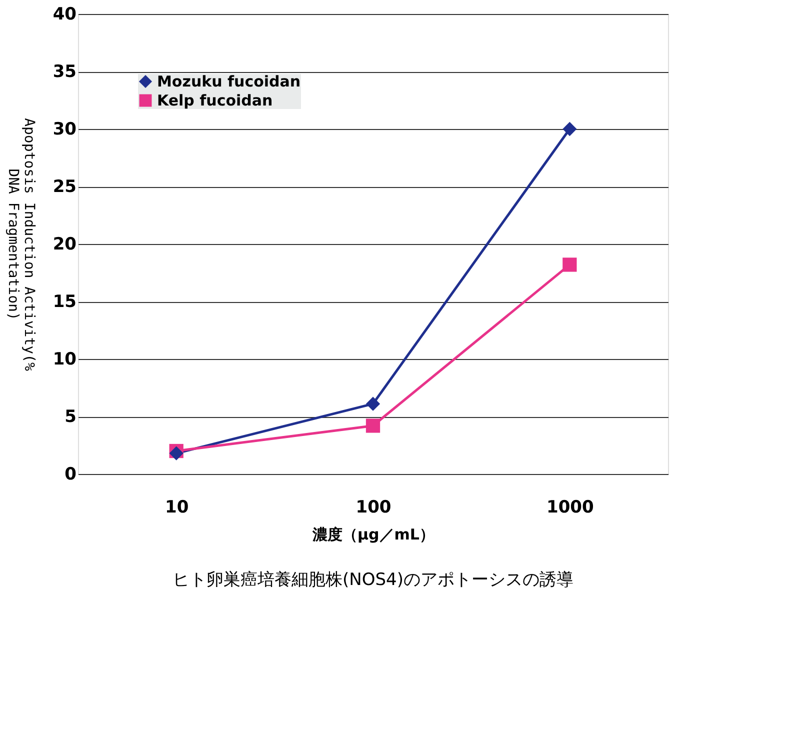 The width and height of the screenshot is (795, 746). I want to click on y-tick-label: 0, so click(70, 474).